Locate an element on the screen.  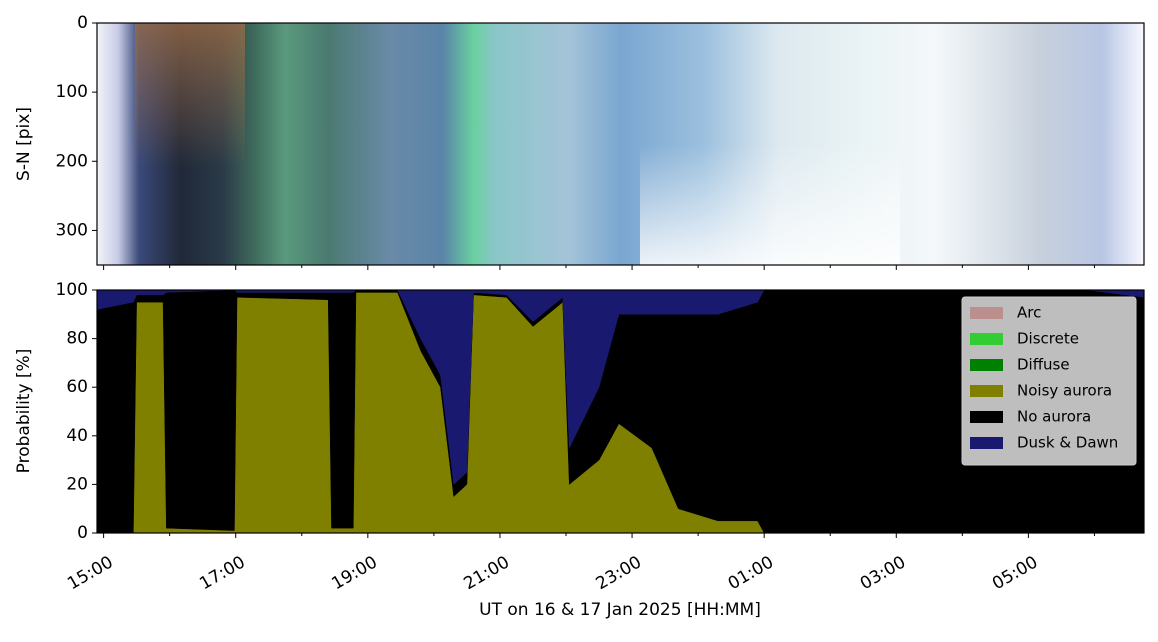
y-tick-label: 200 is located at coordinates (72, 161).